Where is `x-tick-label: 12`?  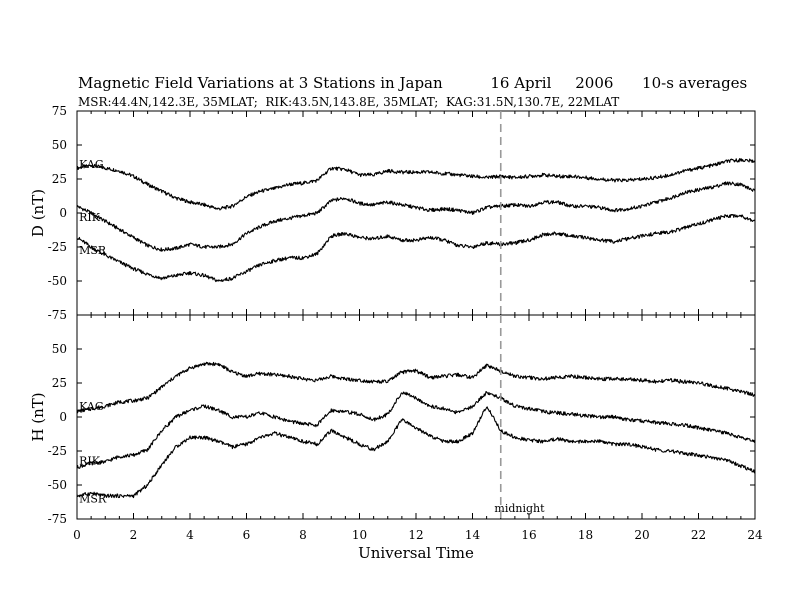
x-tick-label: 12 is located at coordinates (415, 535).